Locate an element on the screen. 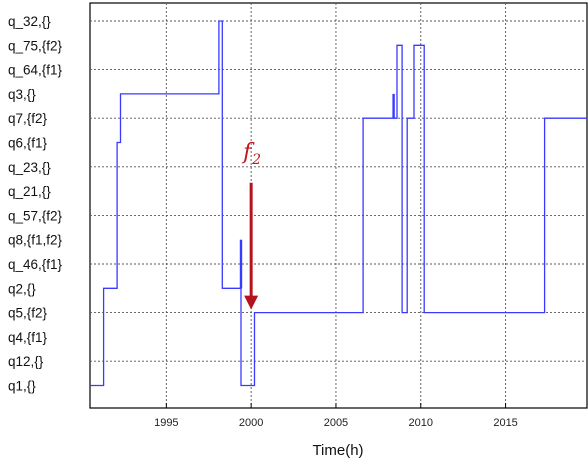  y-tick-label: q_75,{f2} is located at coordinates (35, 45).